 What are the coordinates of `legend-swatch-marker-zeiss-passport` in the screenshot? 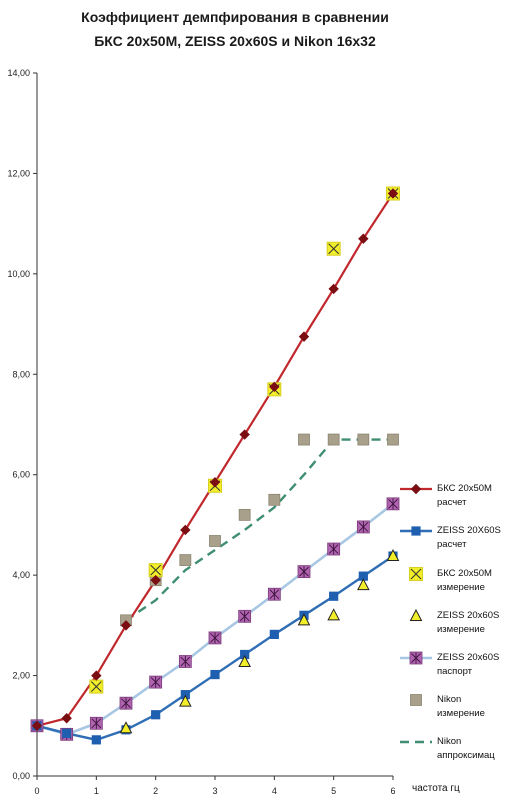 It's located at (416, 658).